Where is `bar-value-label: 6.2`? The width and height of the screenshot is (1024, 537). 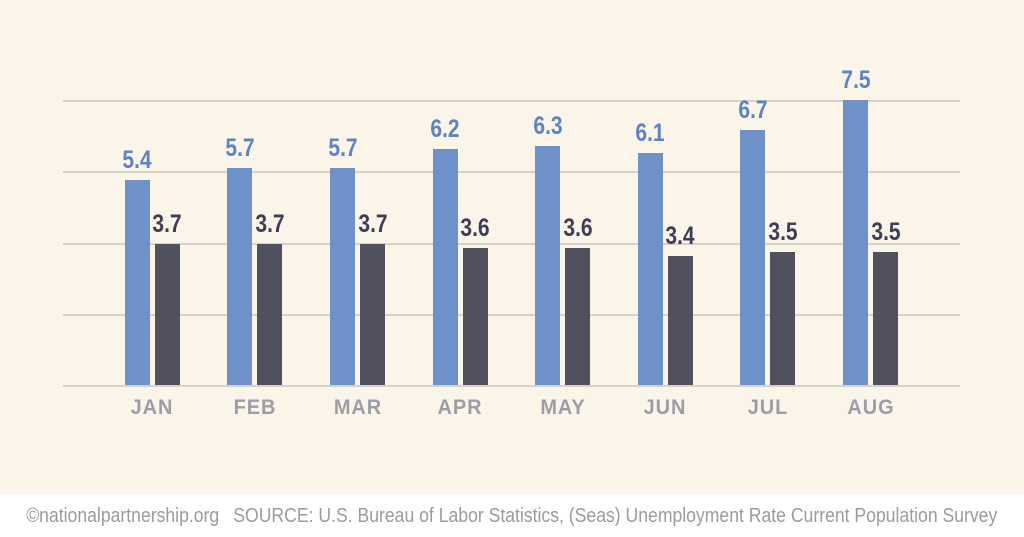
bar-value-label: 6.2 is located at coordinates (445, 129).